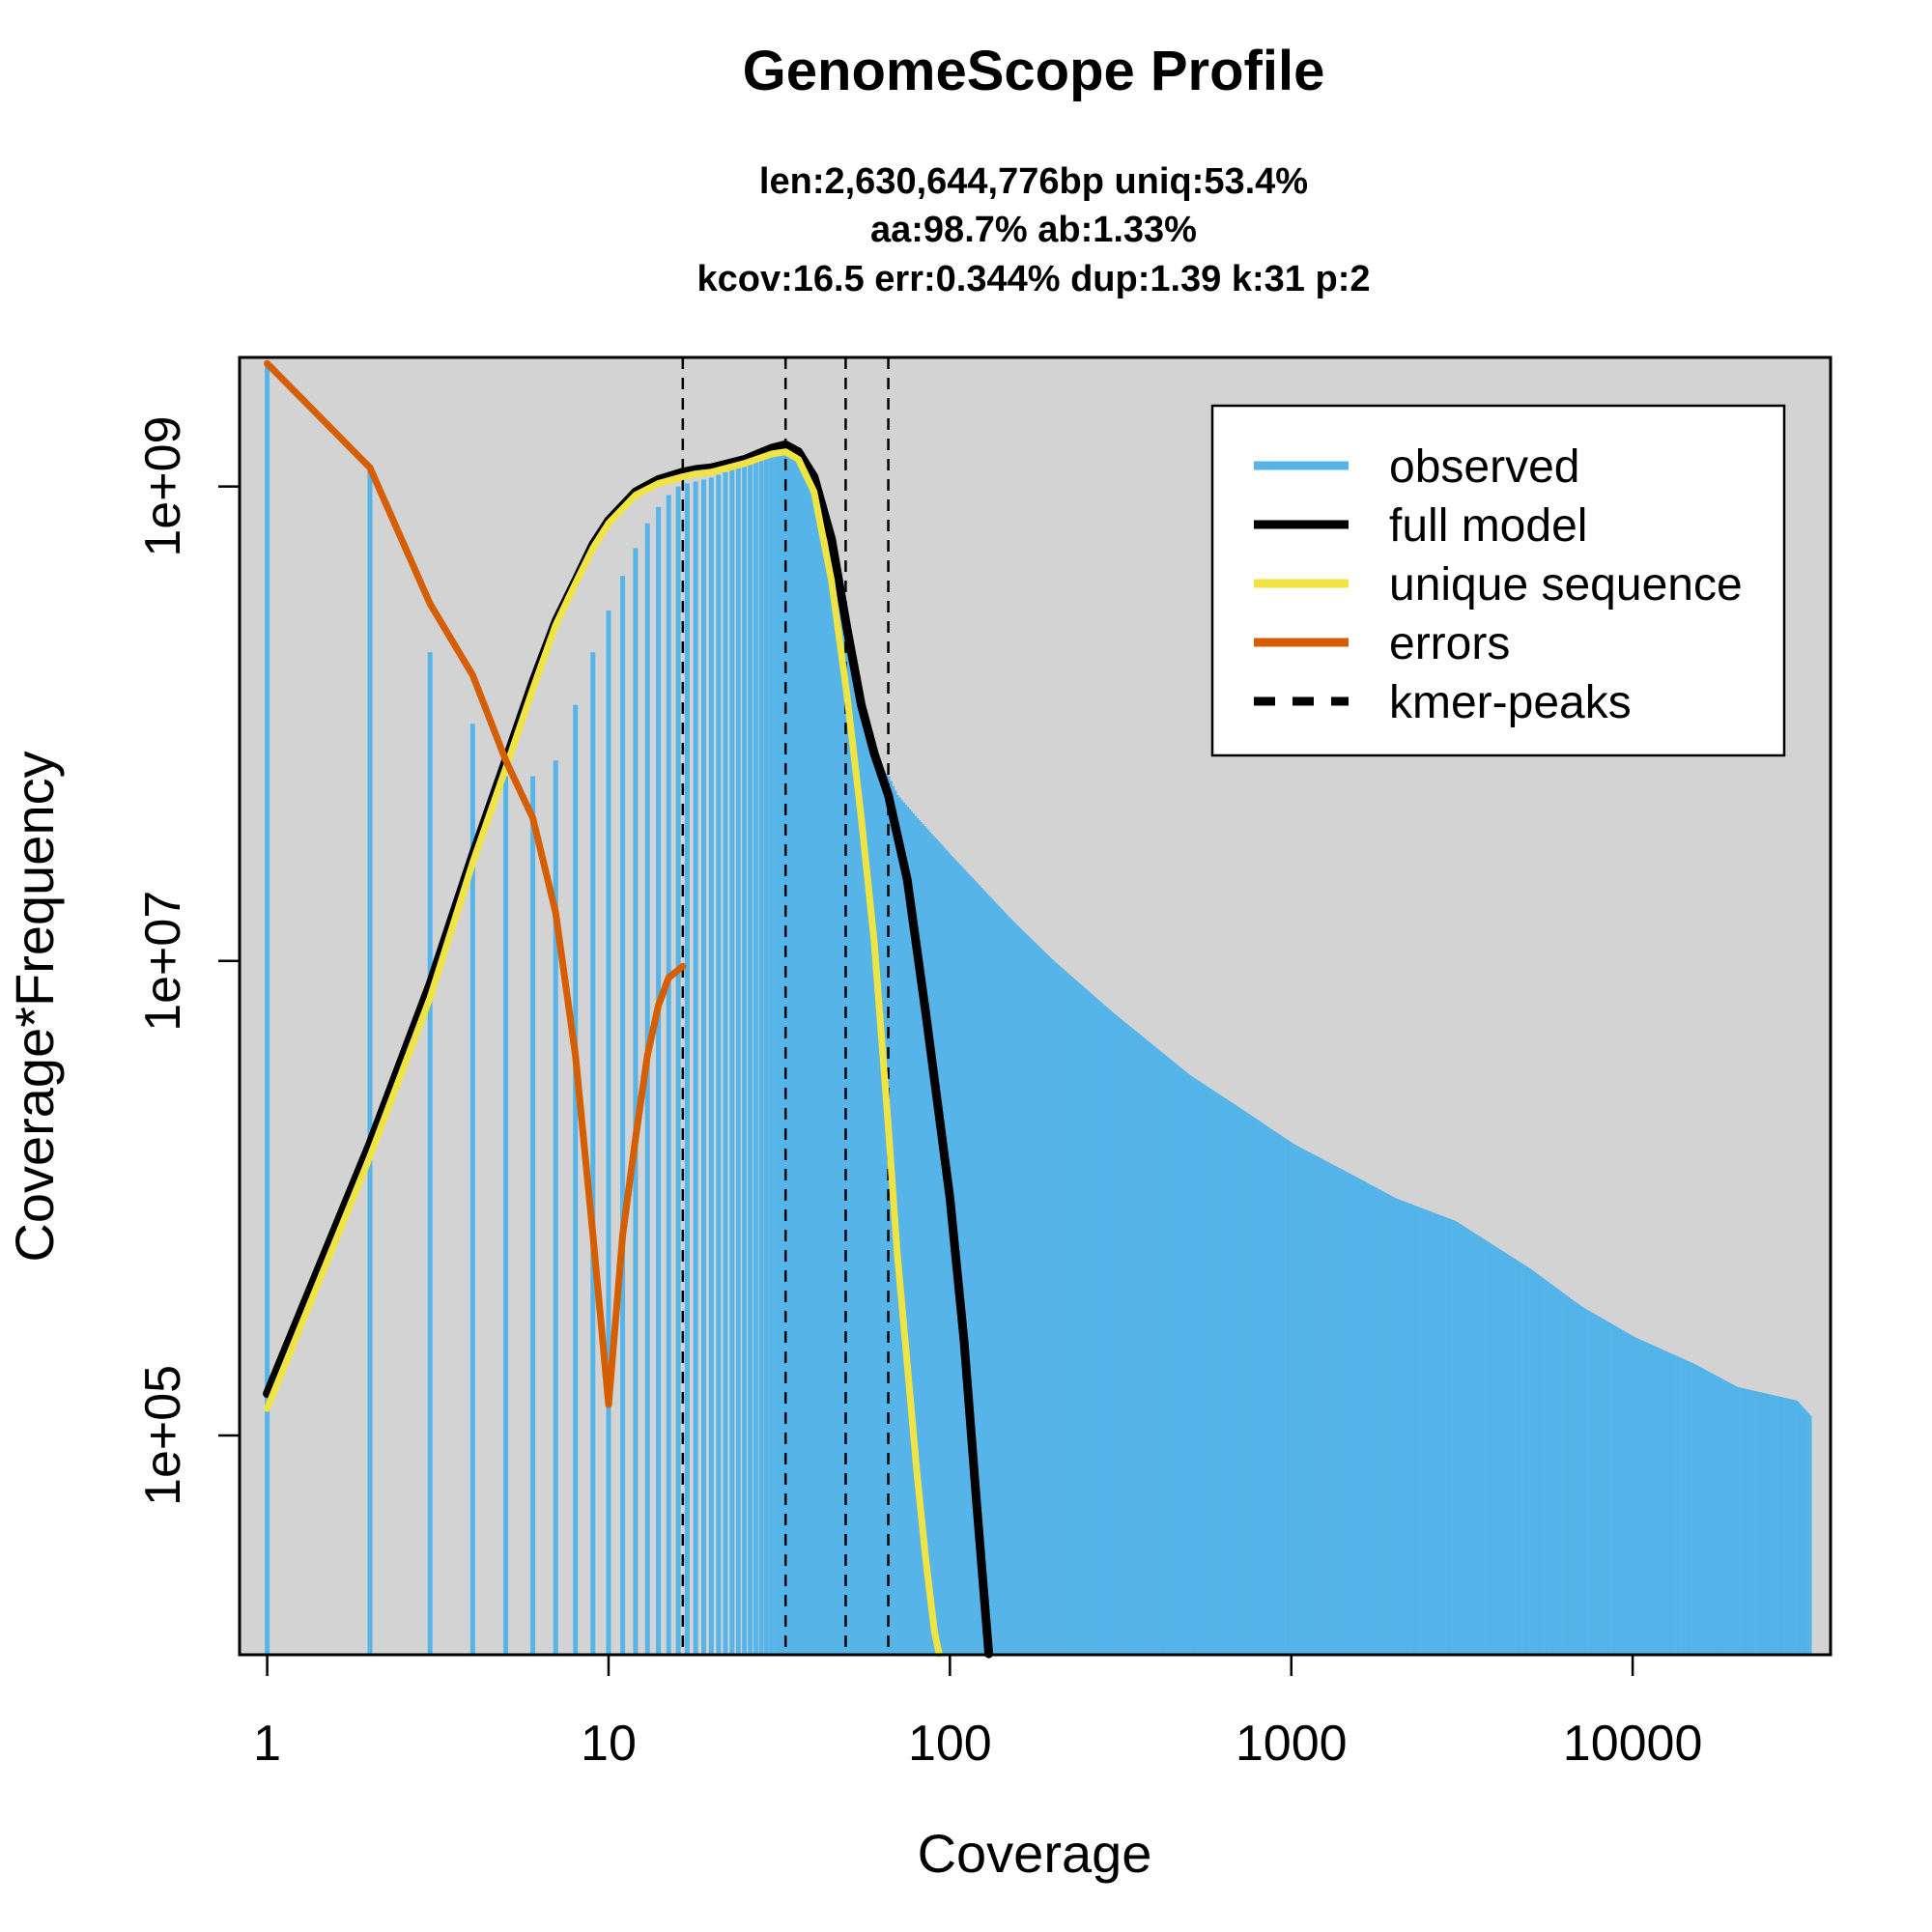  I want to click on chart-subtitle-line-1: len:2,630,644,776bp uniq:53.4%, so click(1033, 181).